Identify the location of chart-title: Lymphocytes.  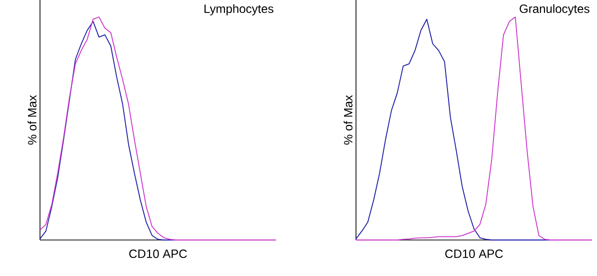
(239, 10).